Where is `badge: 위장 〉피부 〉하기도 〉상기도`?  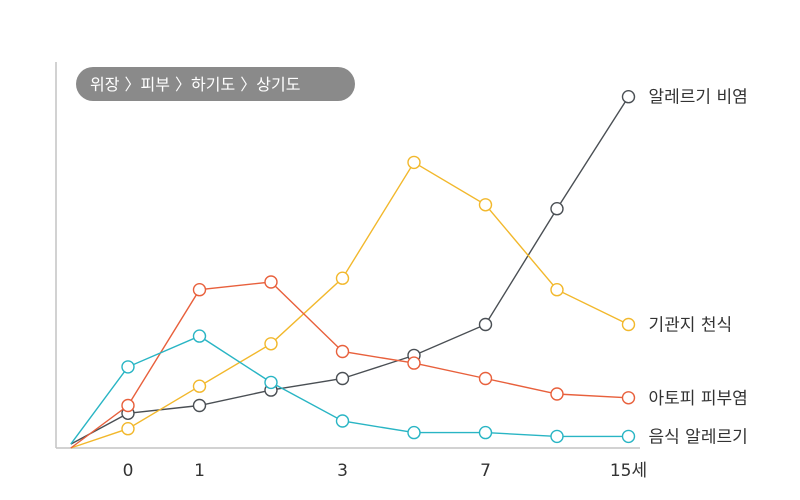
badge: 위장 〉피부 〉하기도 〉상기도 is located at coordinates (215, 84).